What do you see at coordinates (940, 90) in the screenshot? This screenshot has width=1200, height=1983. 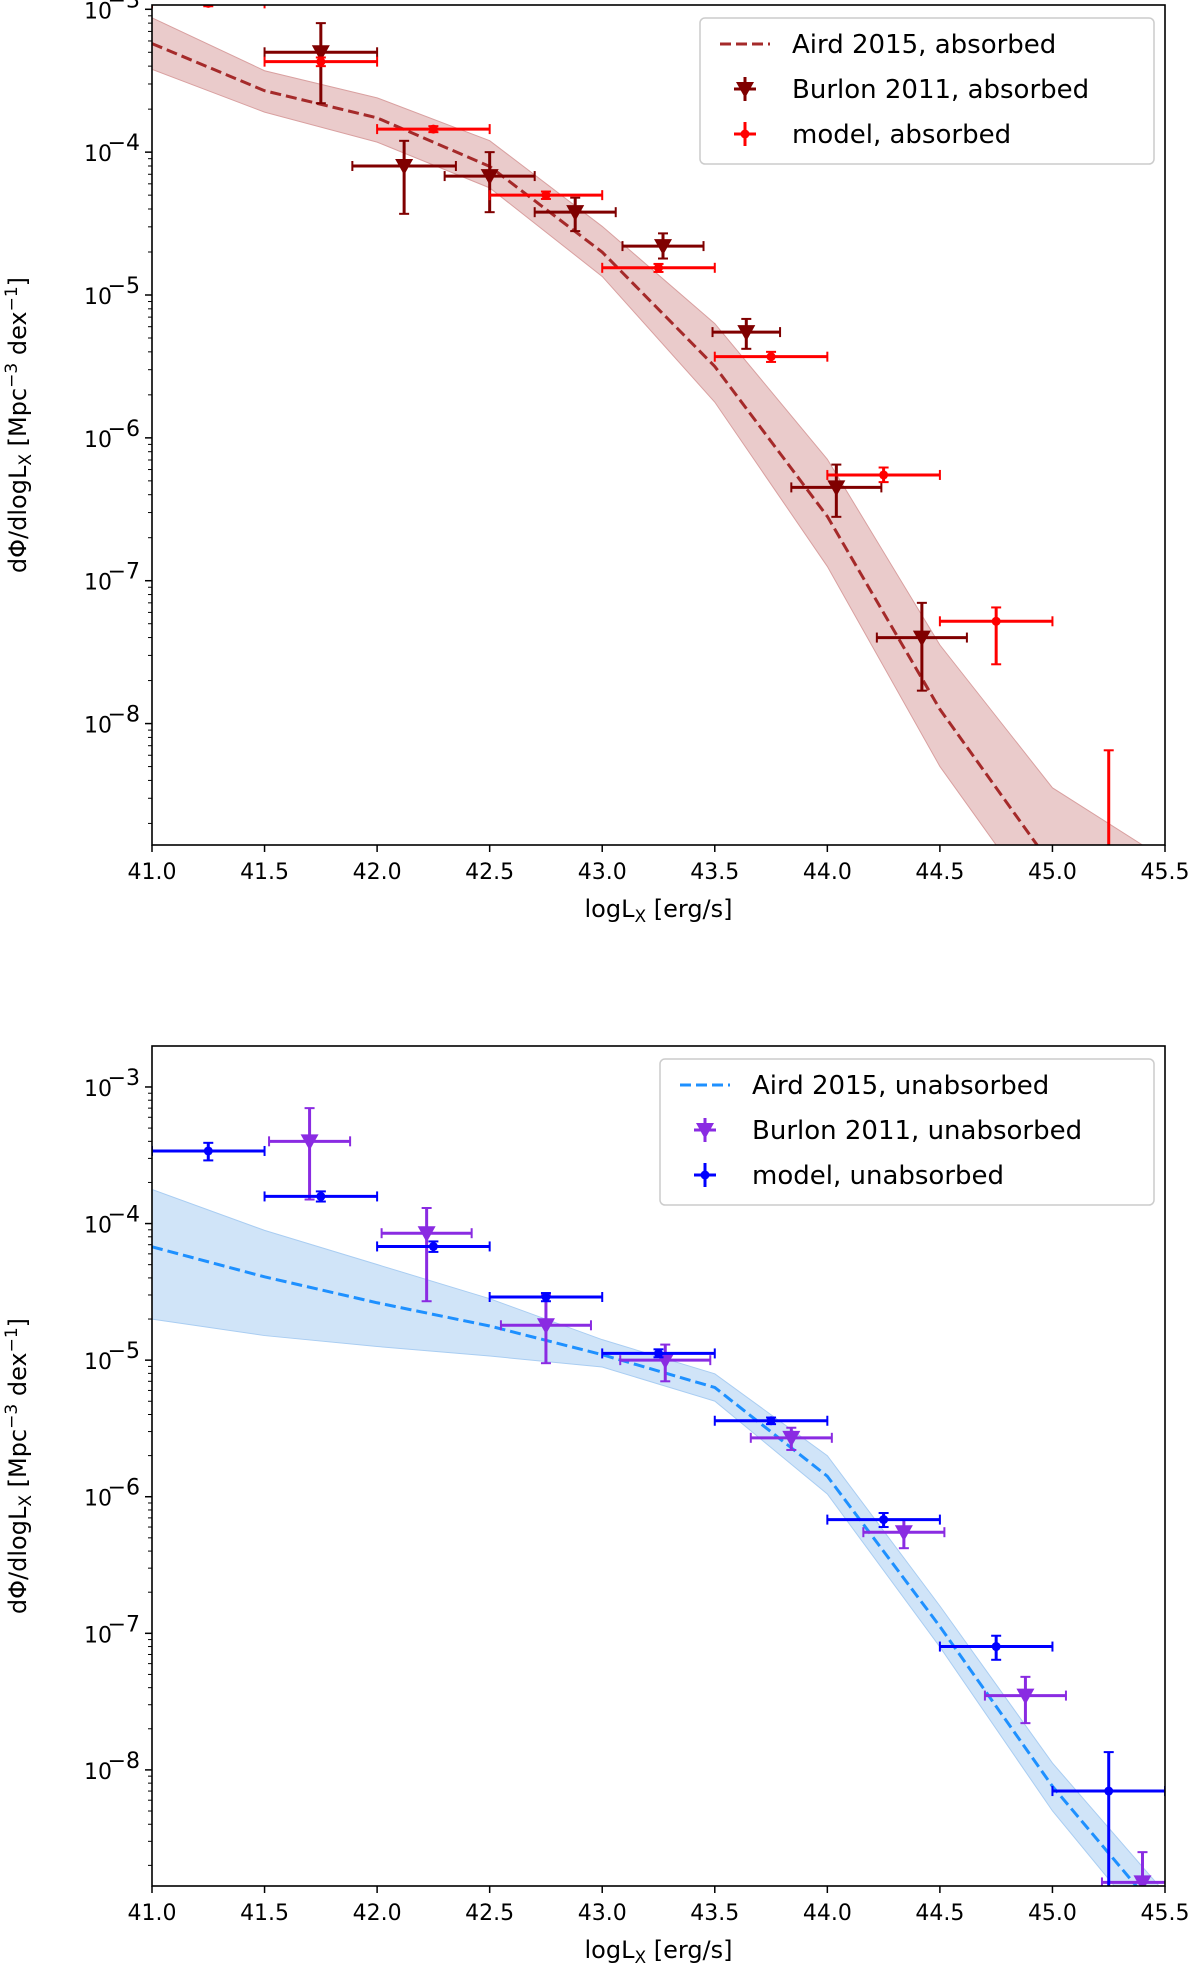 I see `legend-label: Burlon 2011, absorbed` at bounding box center [940, 90].